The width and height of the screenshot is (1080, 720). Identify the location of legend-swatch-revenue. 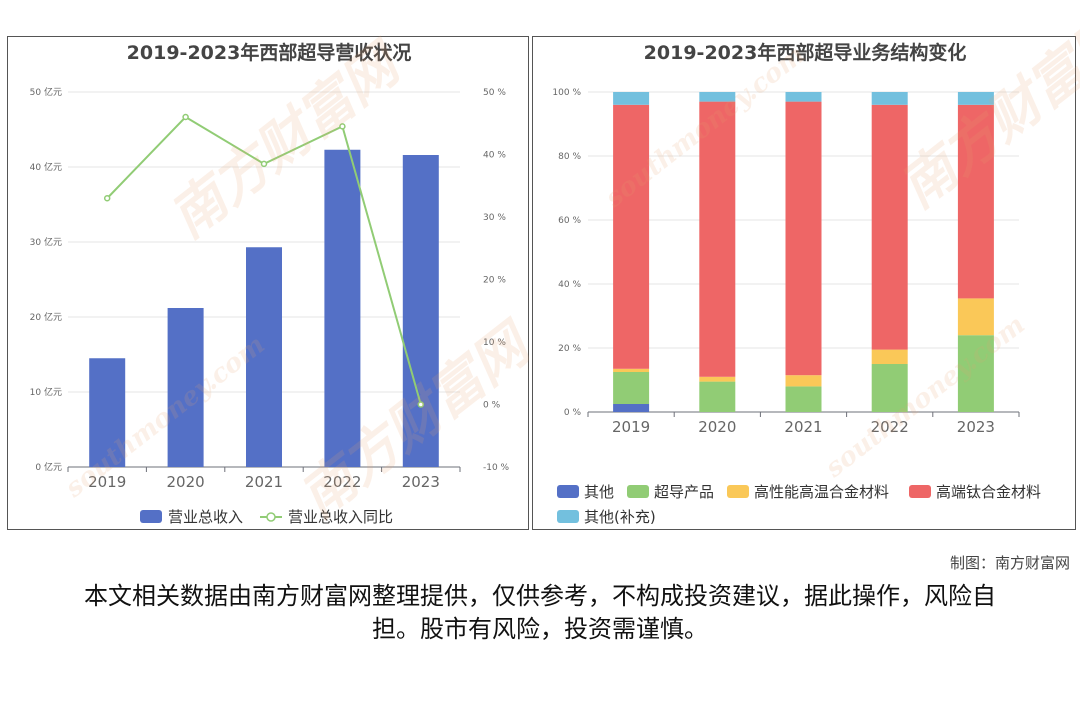
(151, 516).